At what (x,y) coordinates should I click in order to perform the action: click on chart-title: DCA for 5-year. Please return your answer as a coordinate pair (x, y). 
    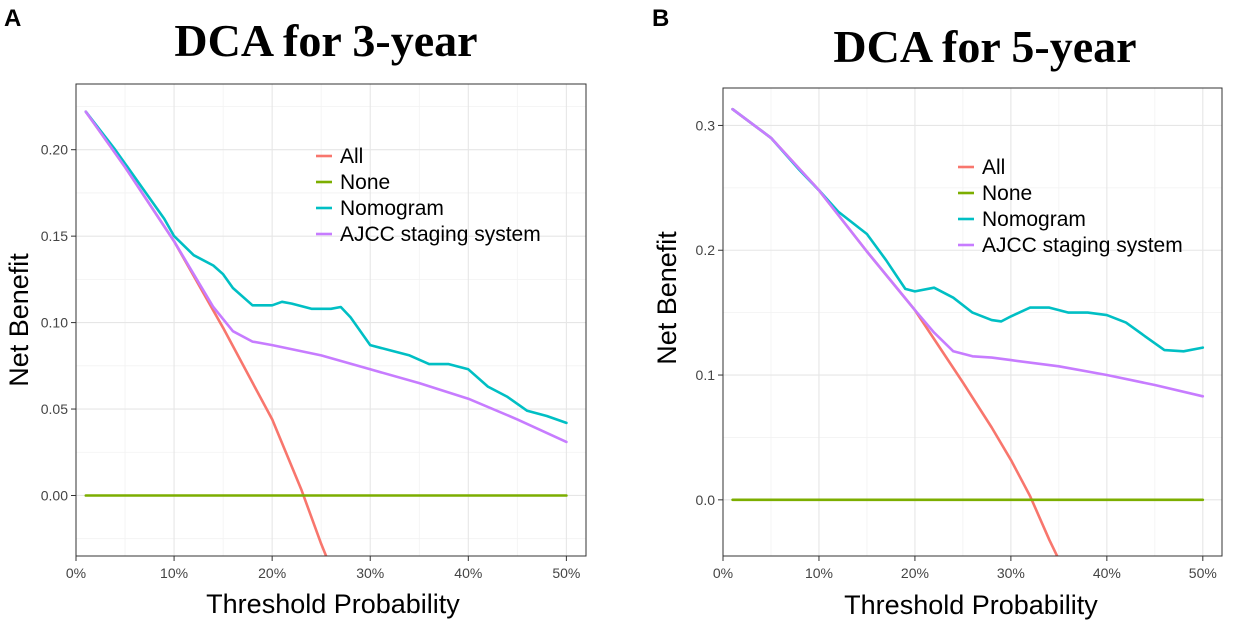
    Looking at the image, I should click on (984, 46).